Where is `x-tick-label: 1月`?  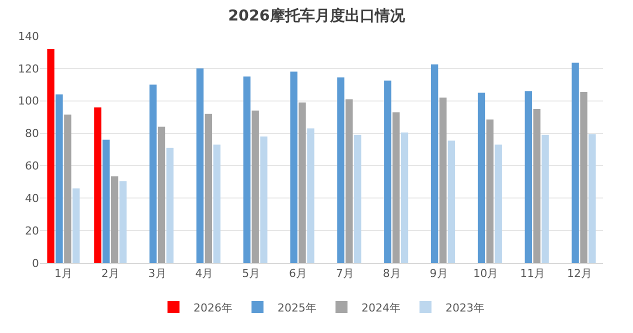 x-tick-label: 1月 is located at coordinates (63, 273).